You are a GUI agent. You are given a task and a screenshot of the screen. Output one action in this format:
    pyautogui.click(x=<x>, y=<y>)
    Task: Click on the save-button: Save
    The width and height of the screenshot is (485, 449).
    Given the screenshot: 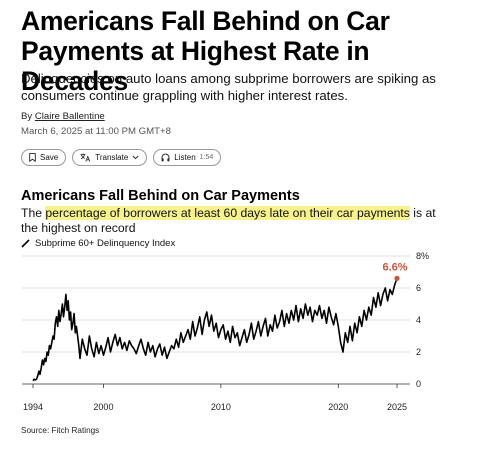 What is the action you would take?
    pyautogui.click(x=44, y=157)
    